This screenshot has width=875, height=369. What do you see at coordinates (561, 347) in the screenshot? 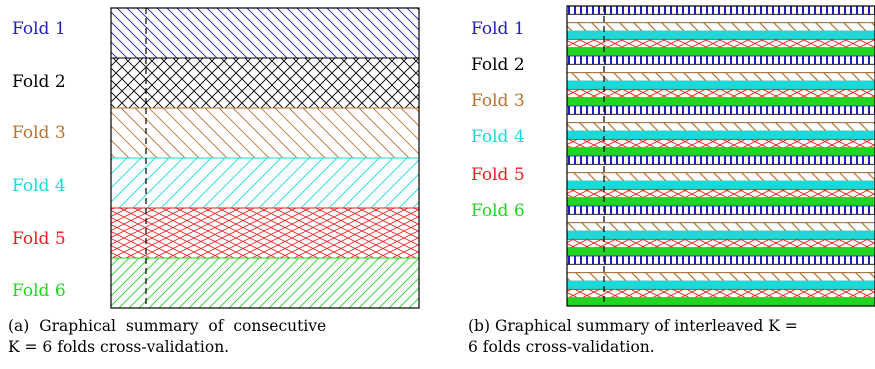
I see `caption-b-line-2: 6 folds cross-validation.` at bounding box center [561, 347].